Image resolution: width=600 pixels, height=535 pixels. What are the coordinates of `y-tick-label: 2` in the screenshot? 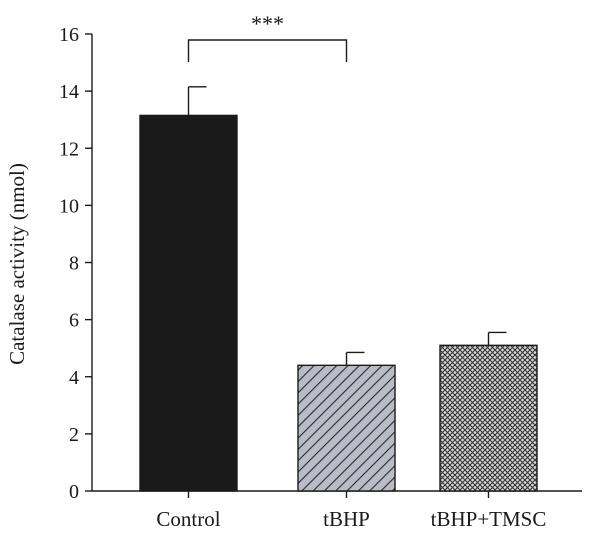 It's located at (74, 435).